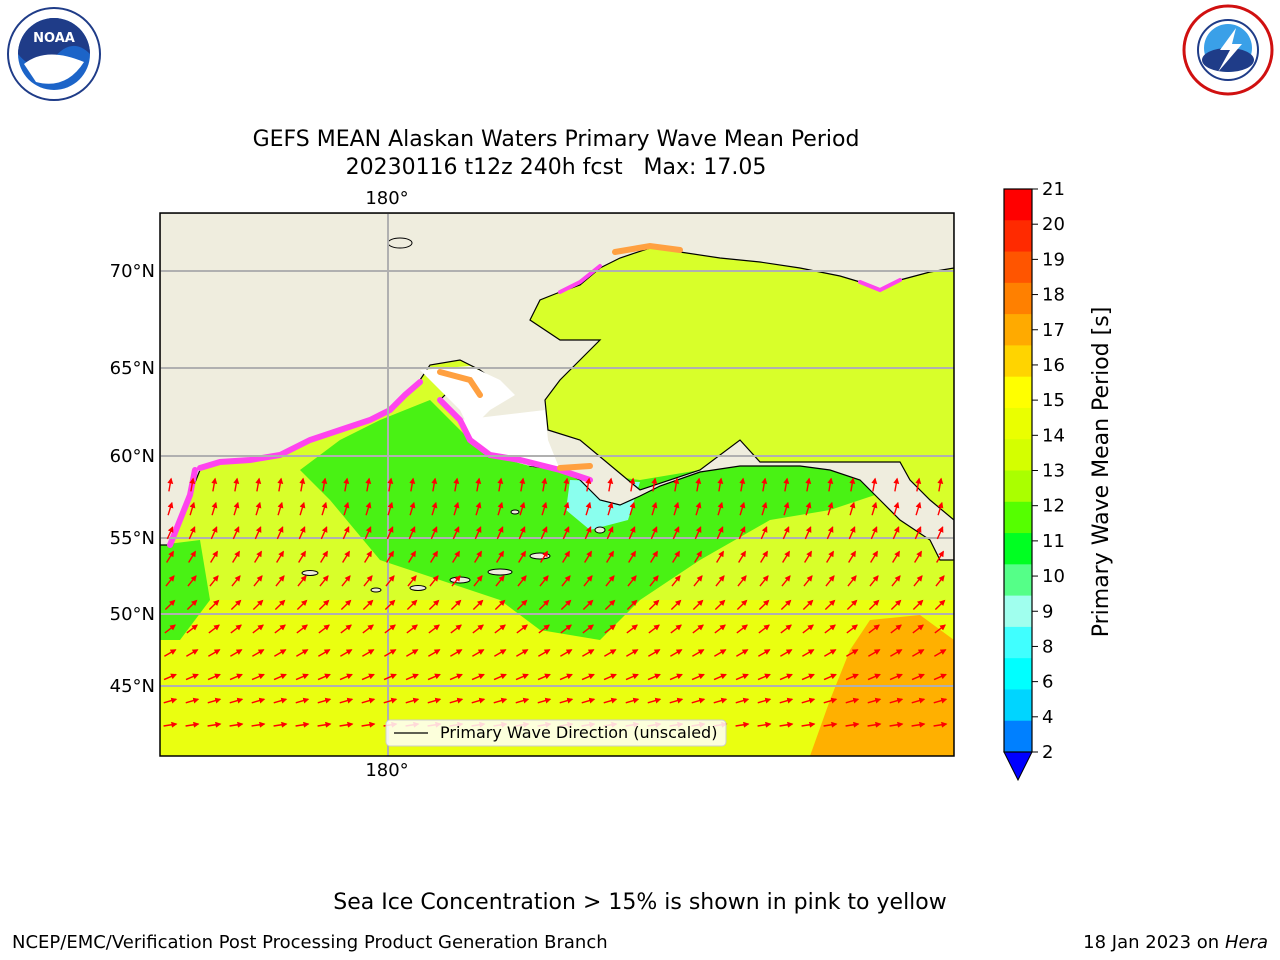 The image size is (1280, 960). I want to click on map-legend: Primary Wave Direction (unscaled), so click(556, 733).